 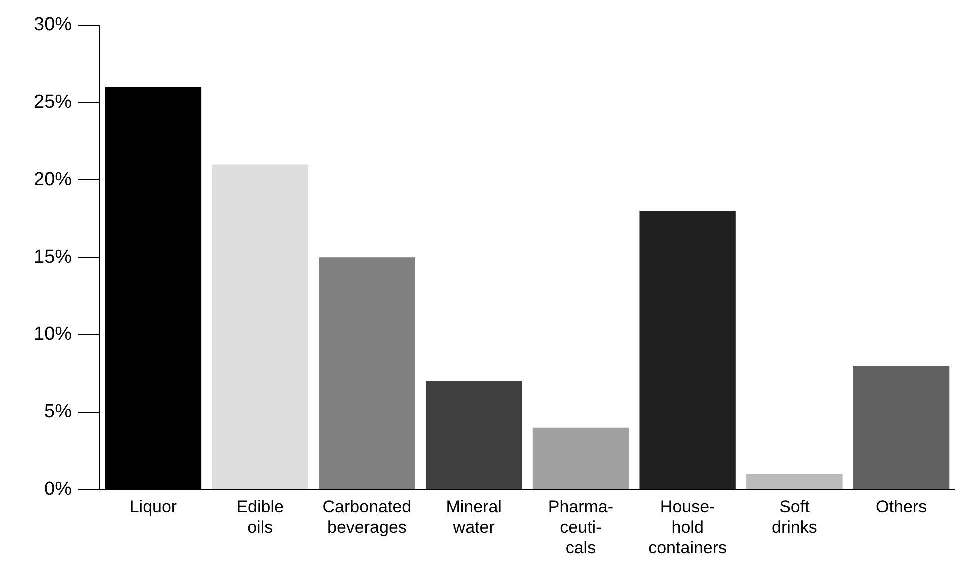 What do you see at coordinates (53, 335) in the screenshot?
I see `y-tick-label: 10%` at bounding box center [53, 335].